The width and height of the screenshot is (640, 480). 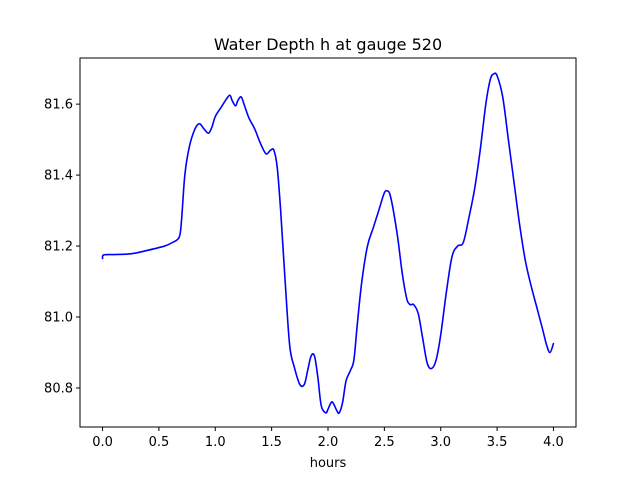 I want to click on x-tick-label: 1.5, so click(x=271, y=442).